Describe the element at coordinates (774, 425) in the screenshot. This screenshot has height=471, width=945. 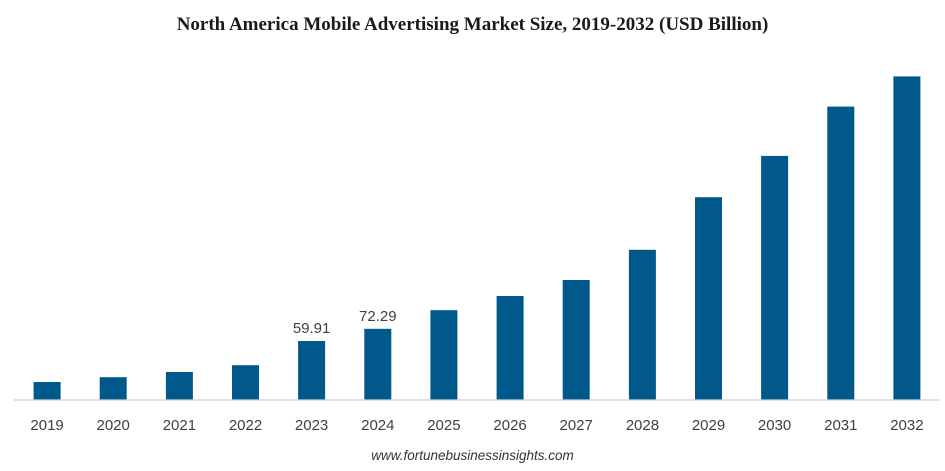
I see `x-tick-2030: 2030` at that location.